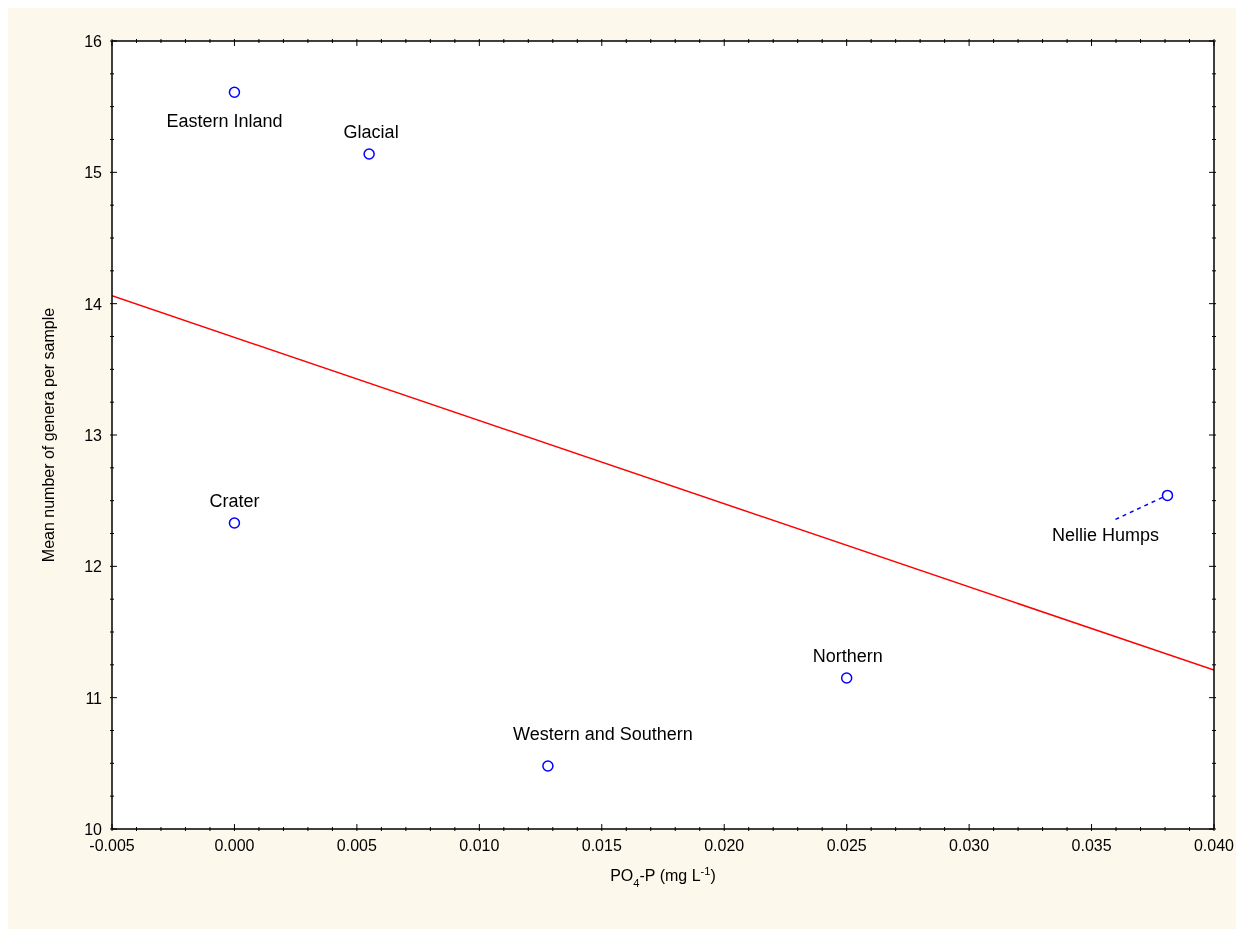 The width and height of the screenshot is (1244, 937). I want to click on annotation: Nellie Humps, so click(1105, 535).